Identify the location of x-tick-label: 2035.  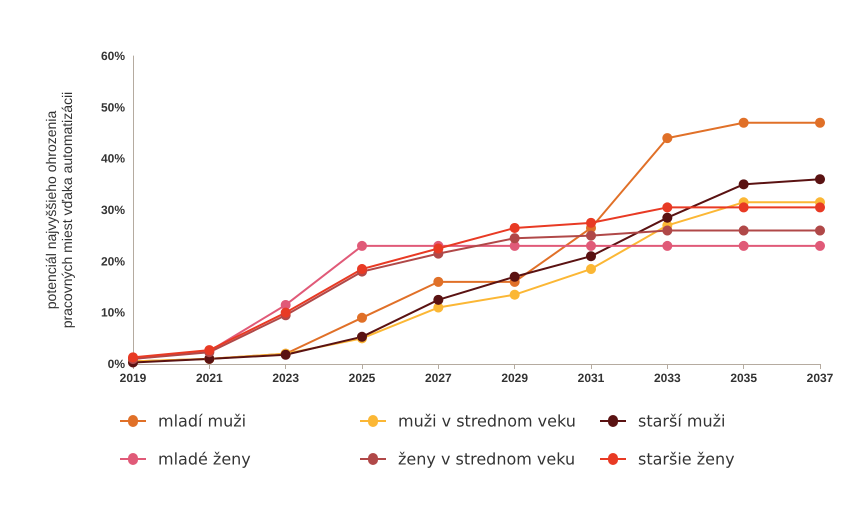
(744, 378).